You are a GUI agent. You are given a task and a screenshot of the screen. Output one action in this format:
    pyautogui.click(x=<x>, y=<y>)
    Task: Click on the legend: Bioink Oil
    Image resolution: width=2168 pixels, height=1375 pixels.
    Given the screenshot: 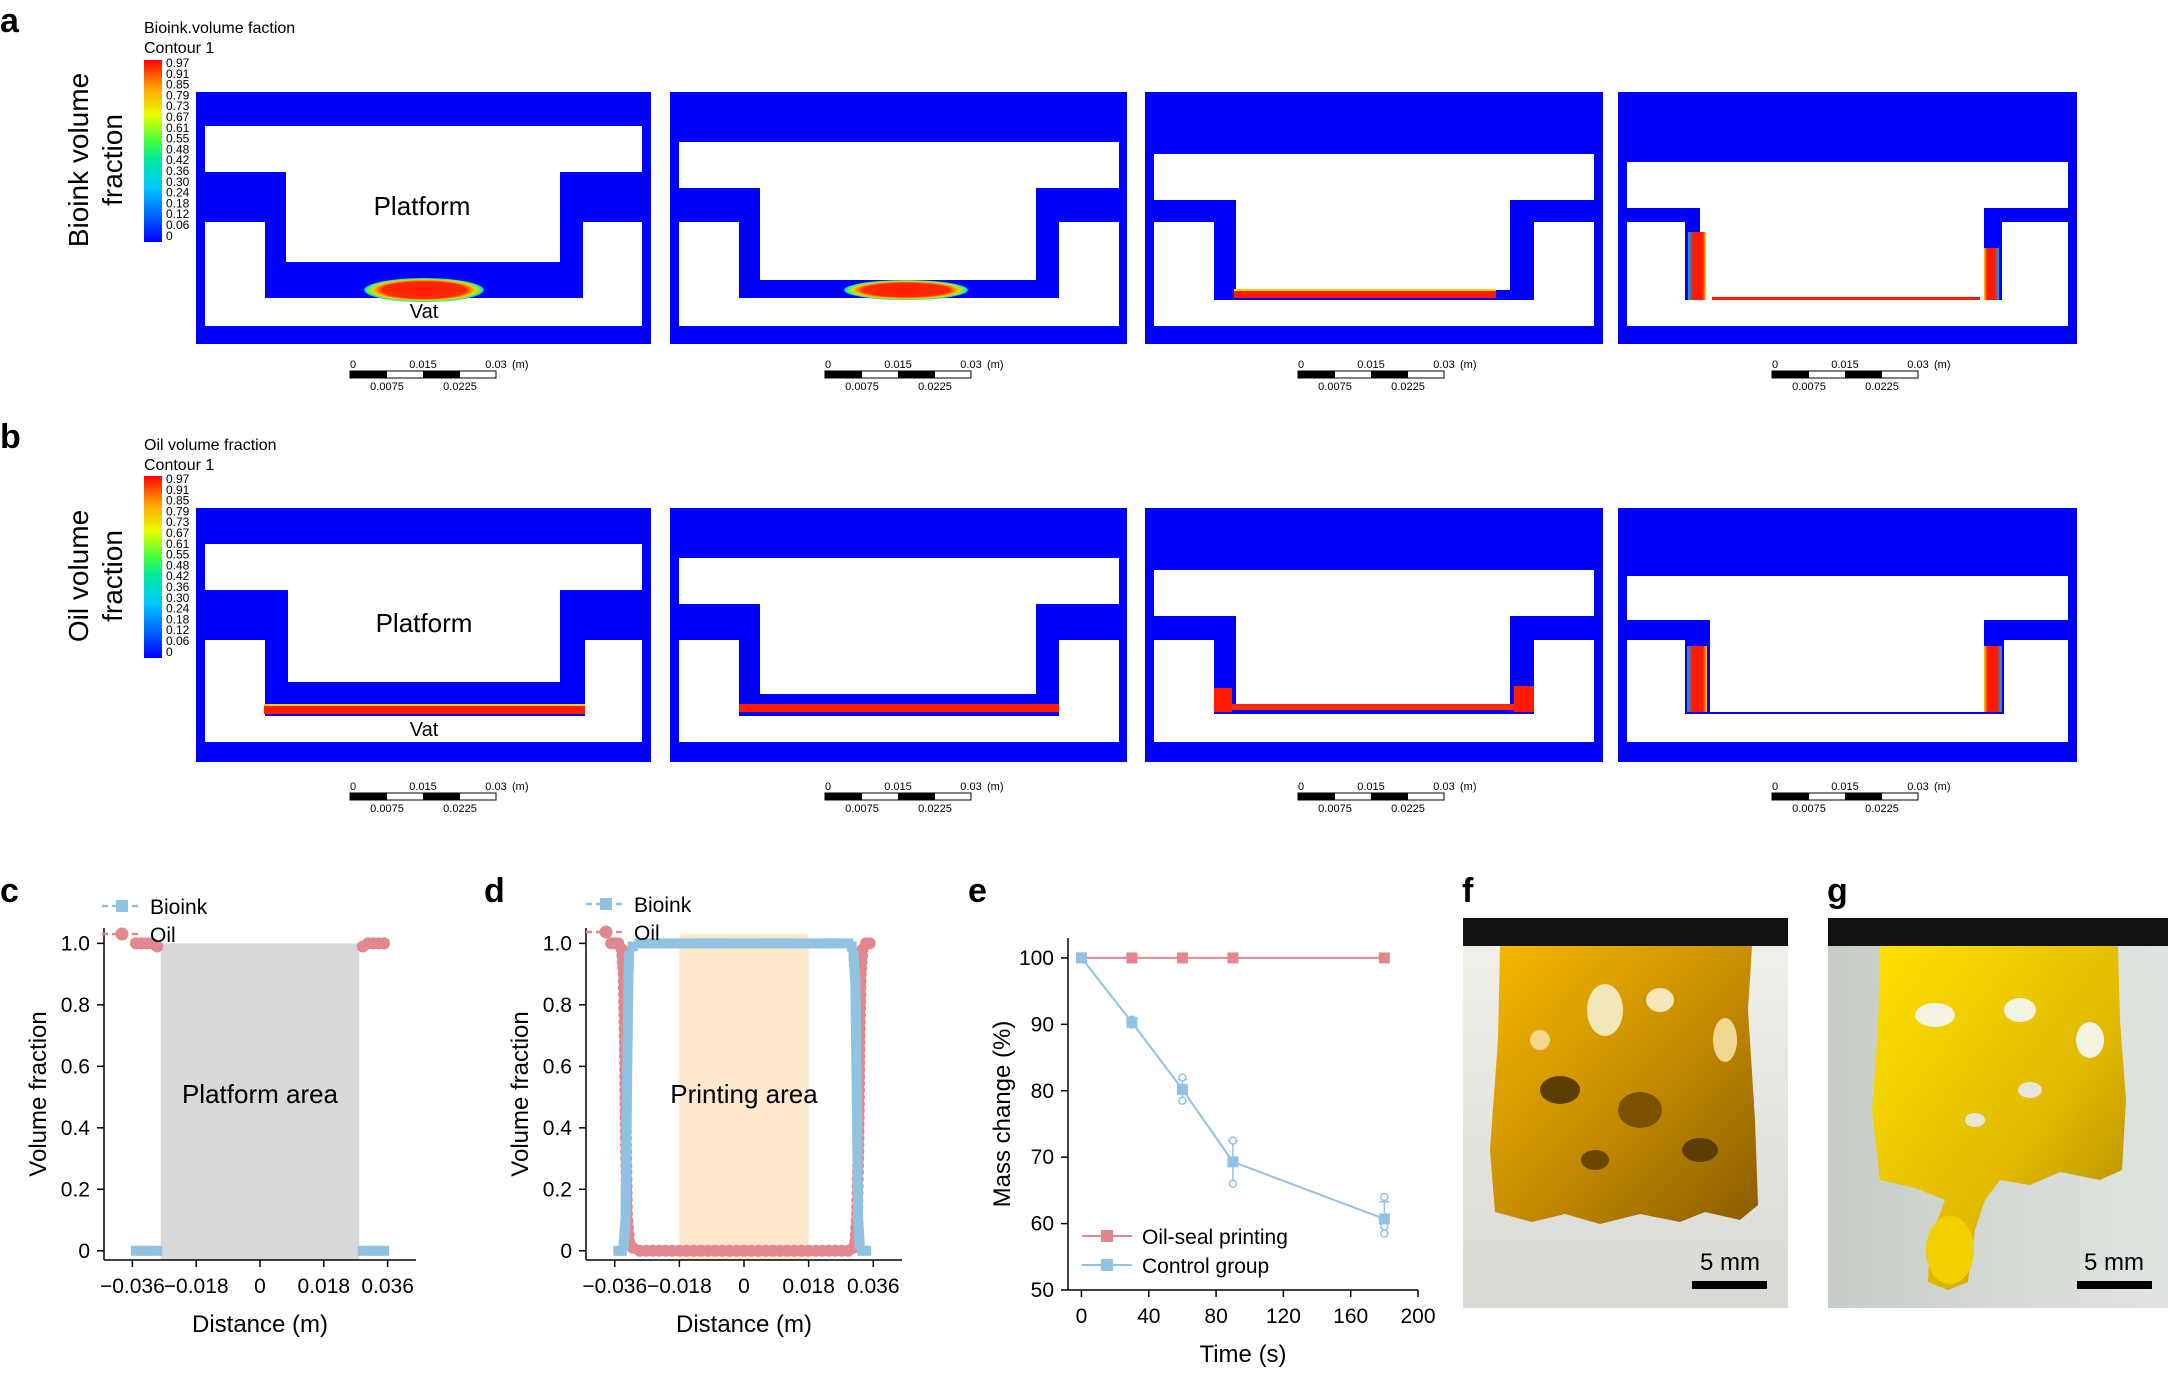 What is the action you would take?
    pyautogui.click(x=639, y=919)
    